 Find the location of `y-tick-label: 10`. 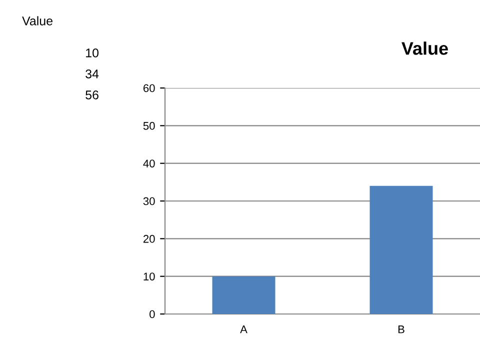

y-tick-label: 10 is located at coordinates (149, 276).